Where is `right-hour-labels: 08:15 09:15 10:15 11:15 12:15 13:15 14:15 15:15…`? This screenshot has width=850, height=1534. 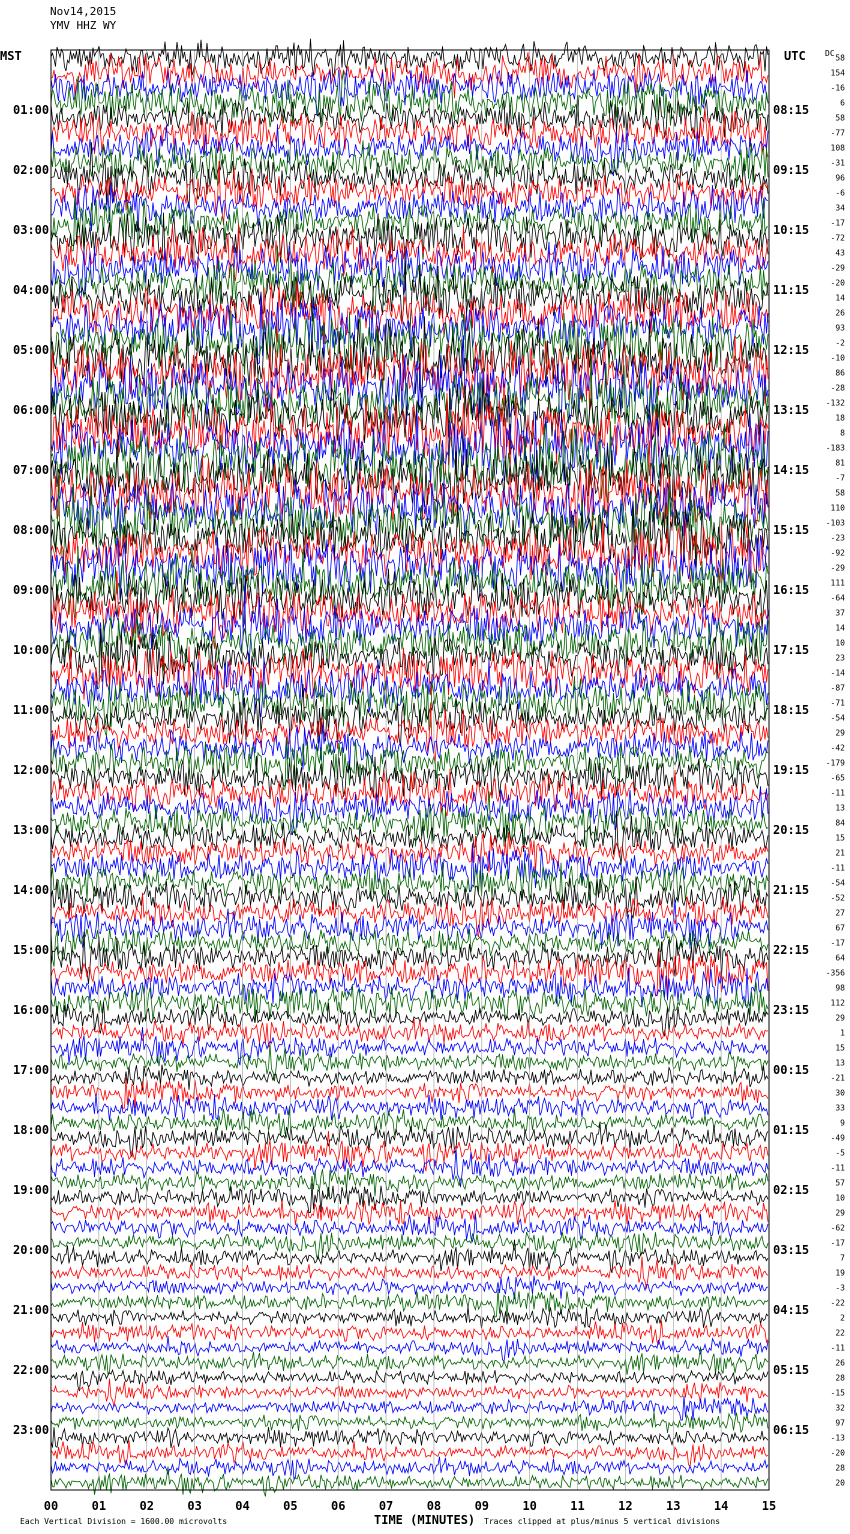
right-hour-labels: 08:15 09:15 10:15 11:15 12:15 13:15 14:15 15:15… is located at coordinates (791, 770).